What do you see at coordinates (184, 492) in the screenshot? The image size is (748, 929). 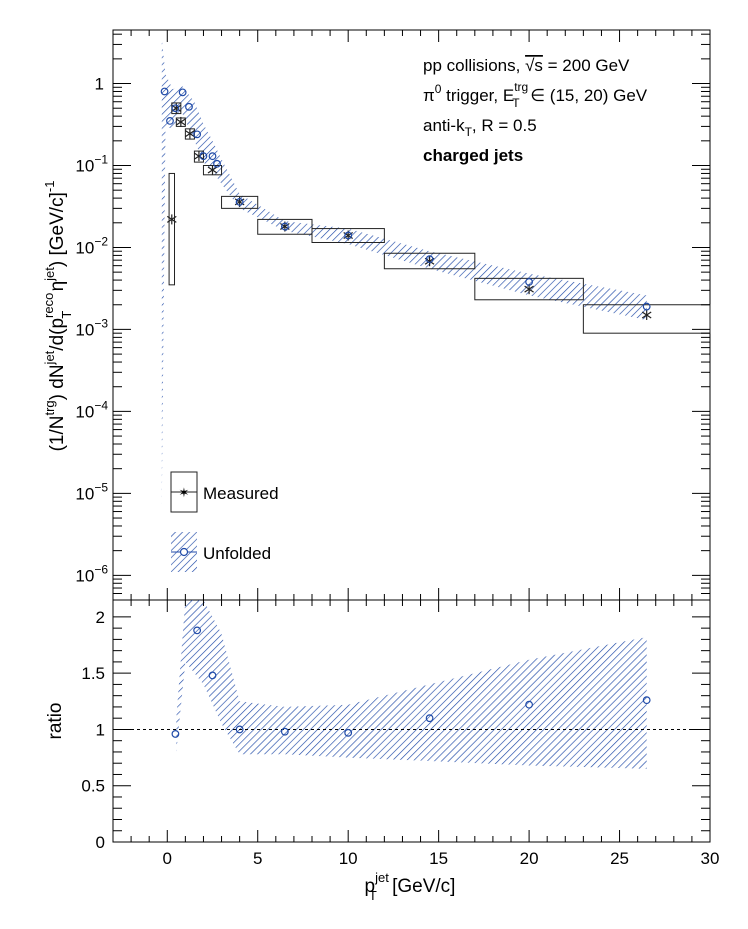 I see `legend-measured-marker: ✶` at bounding box center [184, 492].